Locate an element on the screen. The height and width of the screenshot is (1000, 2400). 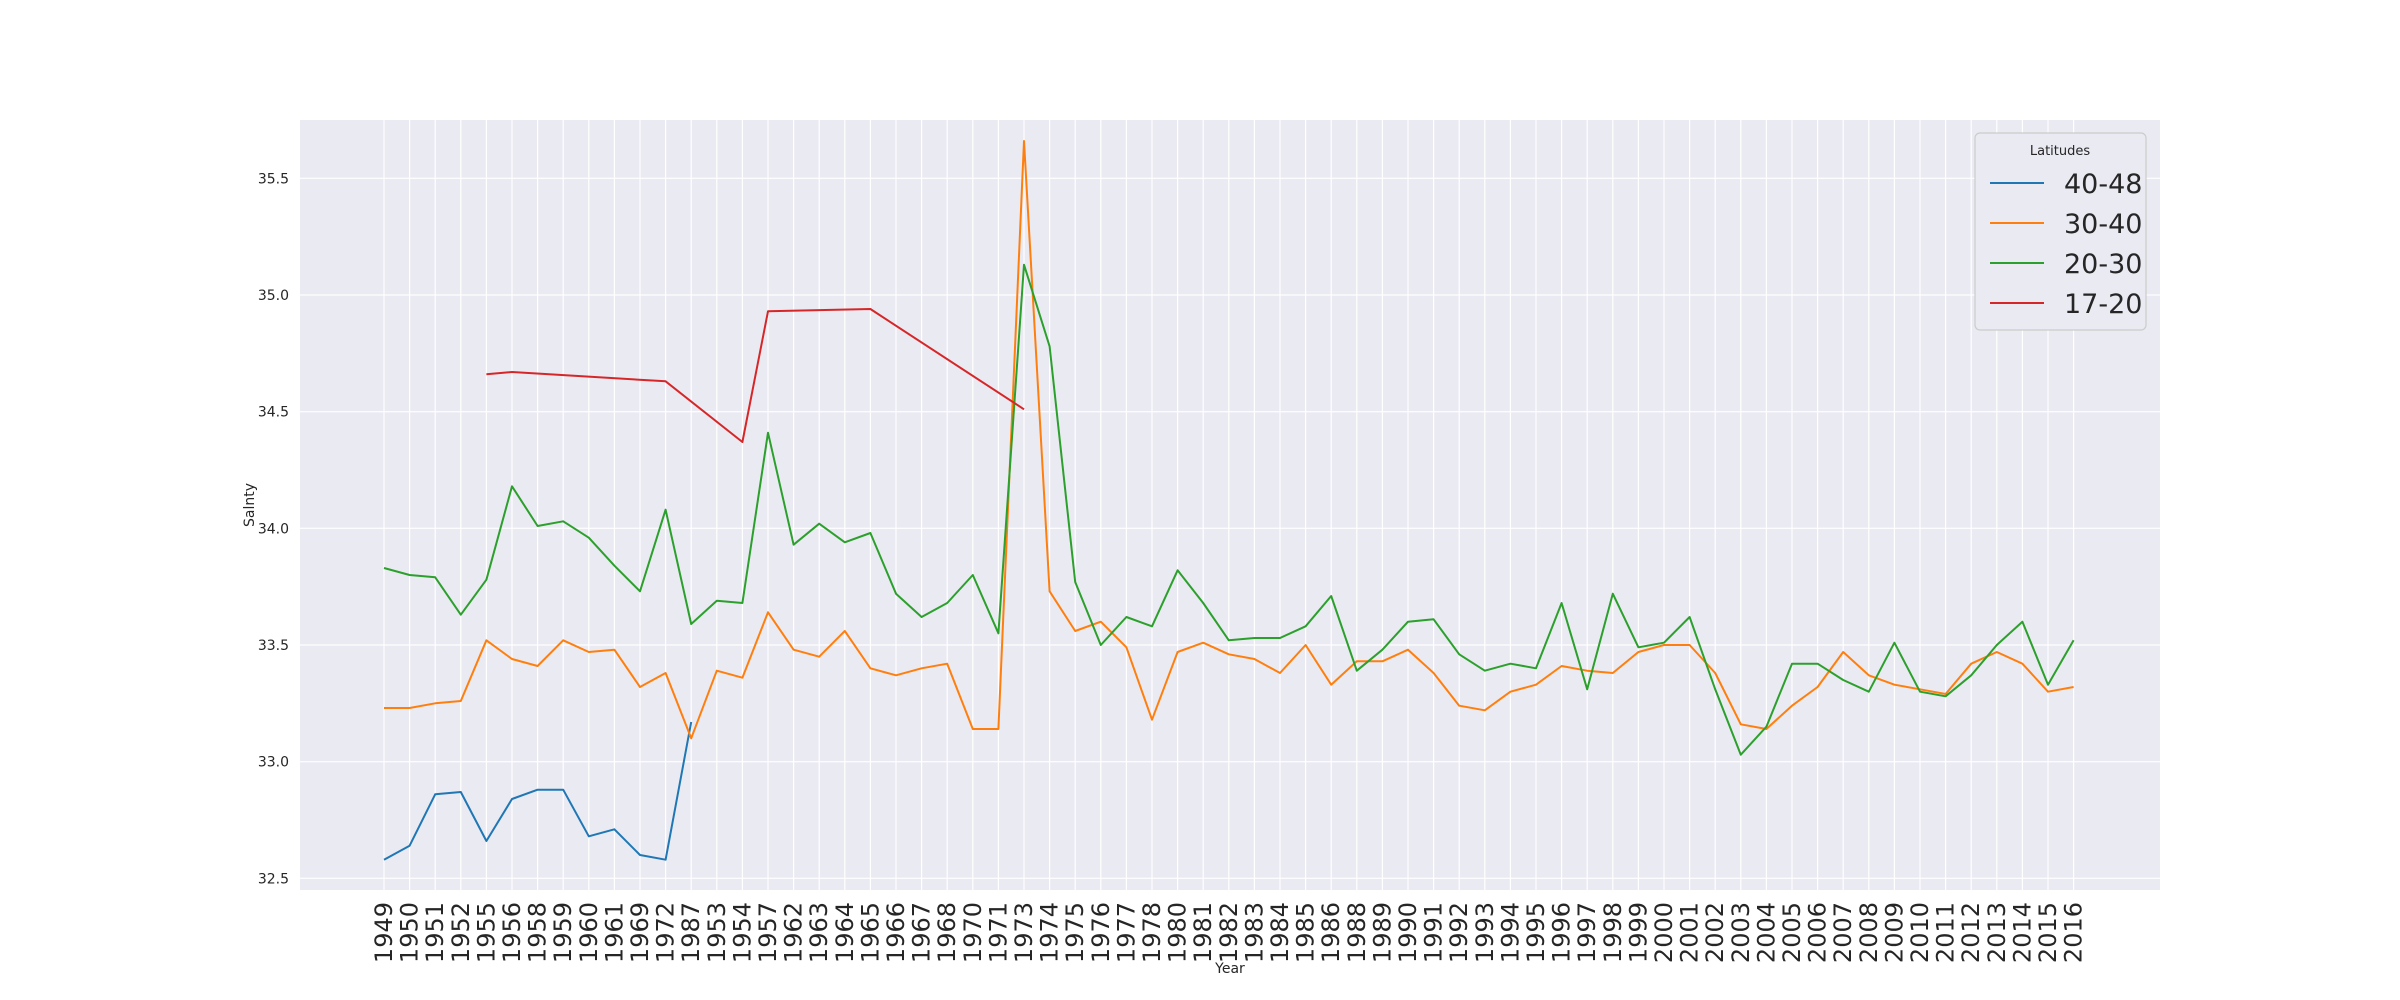
x-tick-label: 1973 is located at coordinates (1024, 932).